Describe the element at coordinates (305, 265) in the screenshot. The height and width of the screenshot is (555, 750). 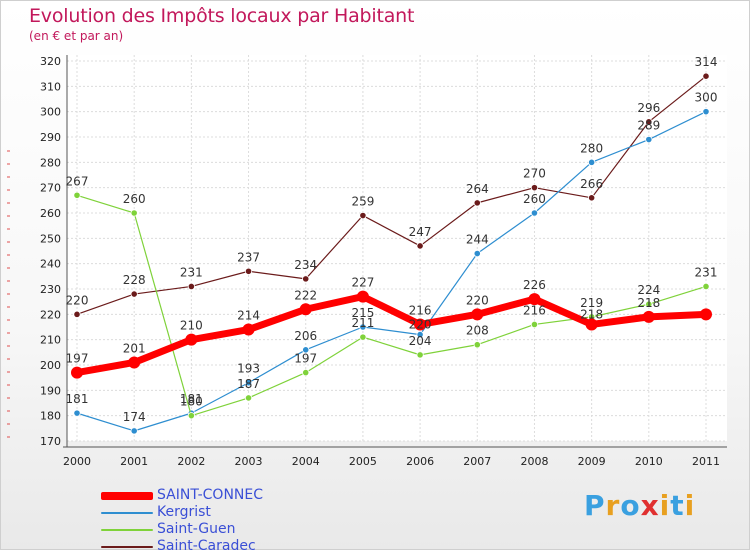
I see `data-label: 234` at that location.